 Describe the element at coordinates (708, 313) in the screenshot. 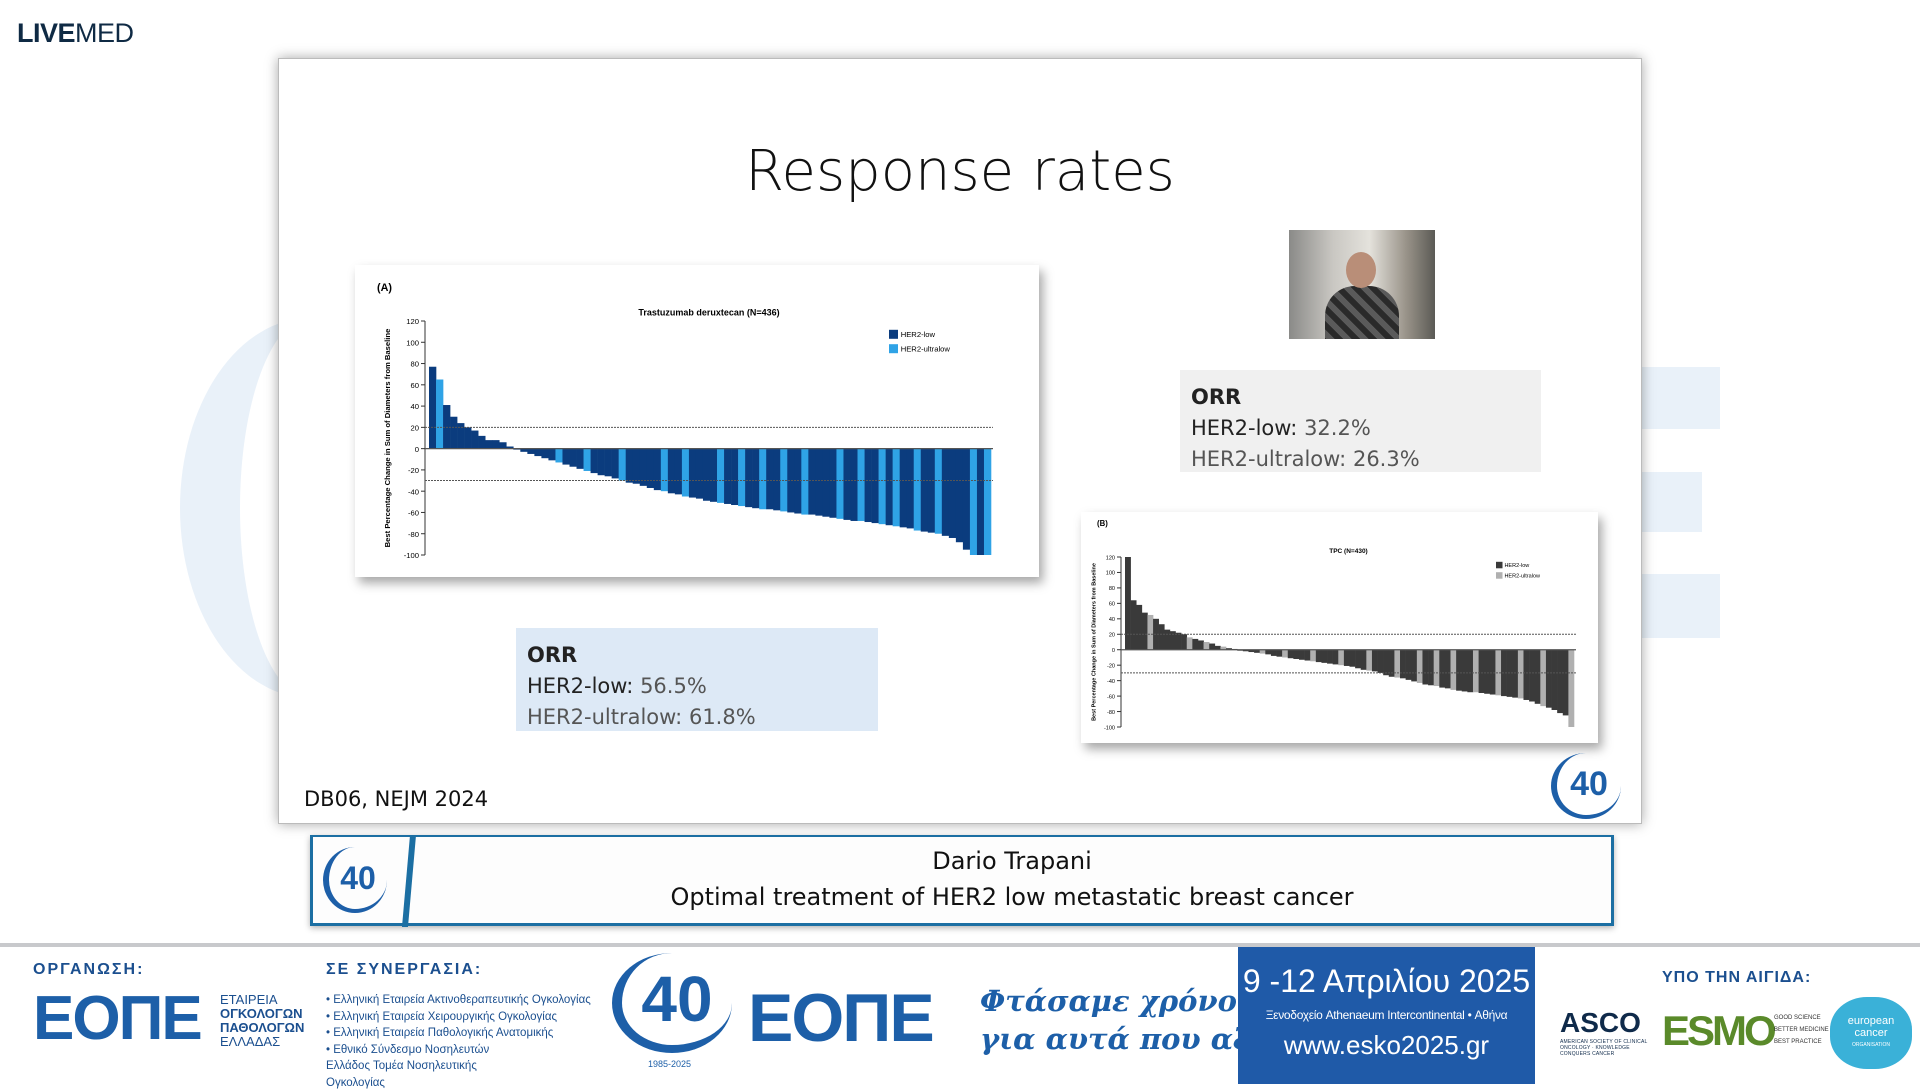

I see `chart-title: Trastuzumab deruxtecan (N=436)` at that location.